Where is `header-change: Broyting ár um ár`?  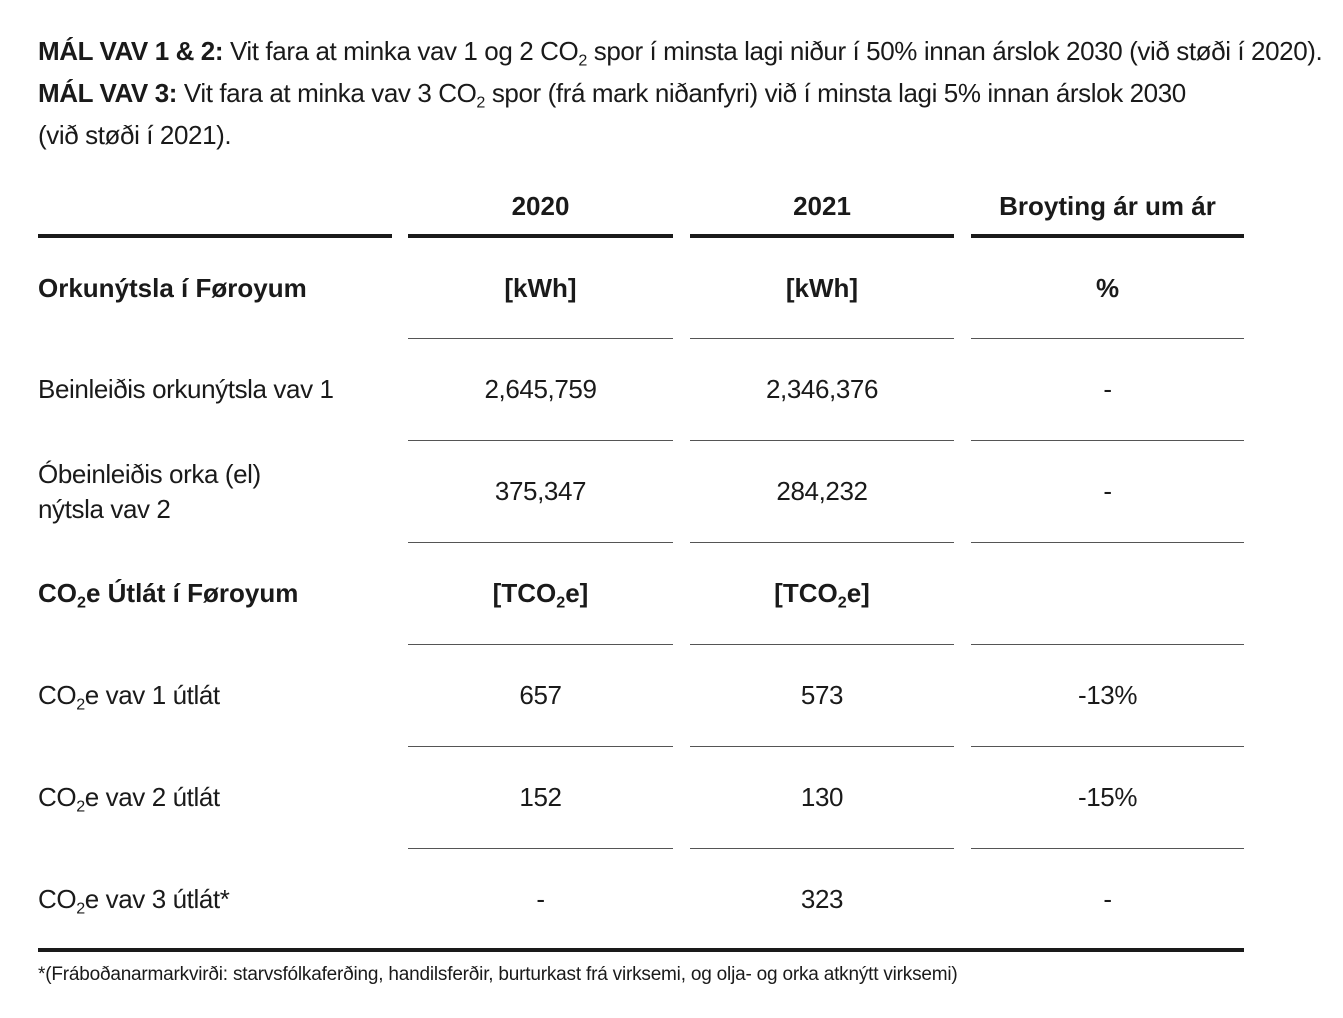 header-change: Broyting ár um ár is located at coordinates (1107, 206).